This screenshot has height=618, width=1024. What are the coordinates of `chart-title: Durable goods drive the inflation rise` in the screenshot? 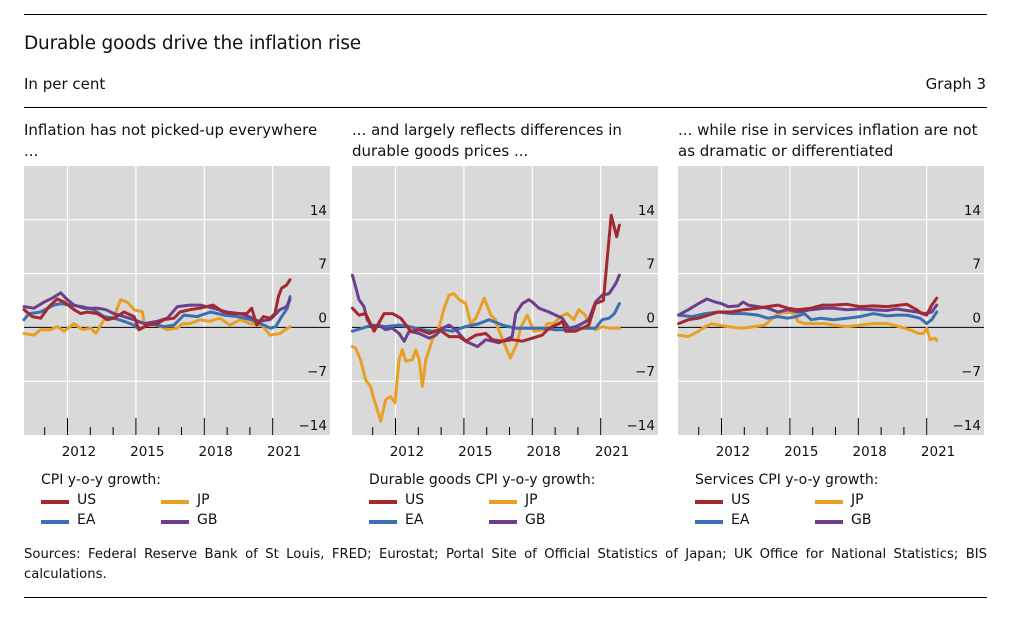 It's located at (192, 43).